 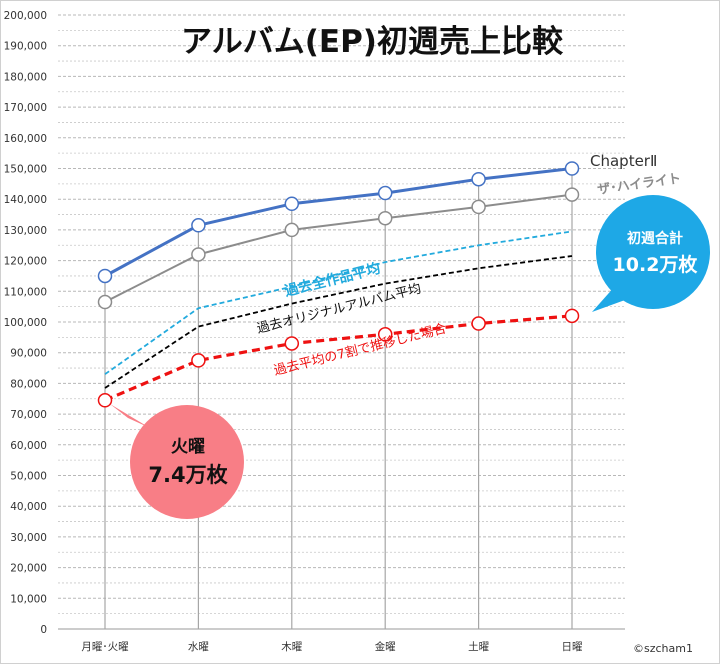 I want to click on chart-title: アルバム(EP)初週売上比較, so click(x=372, y=42).